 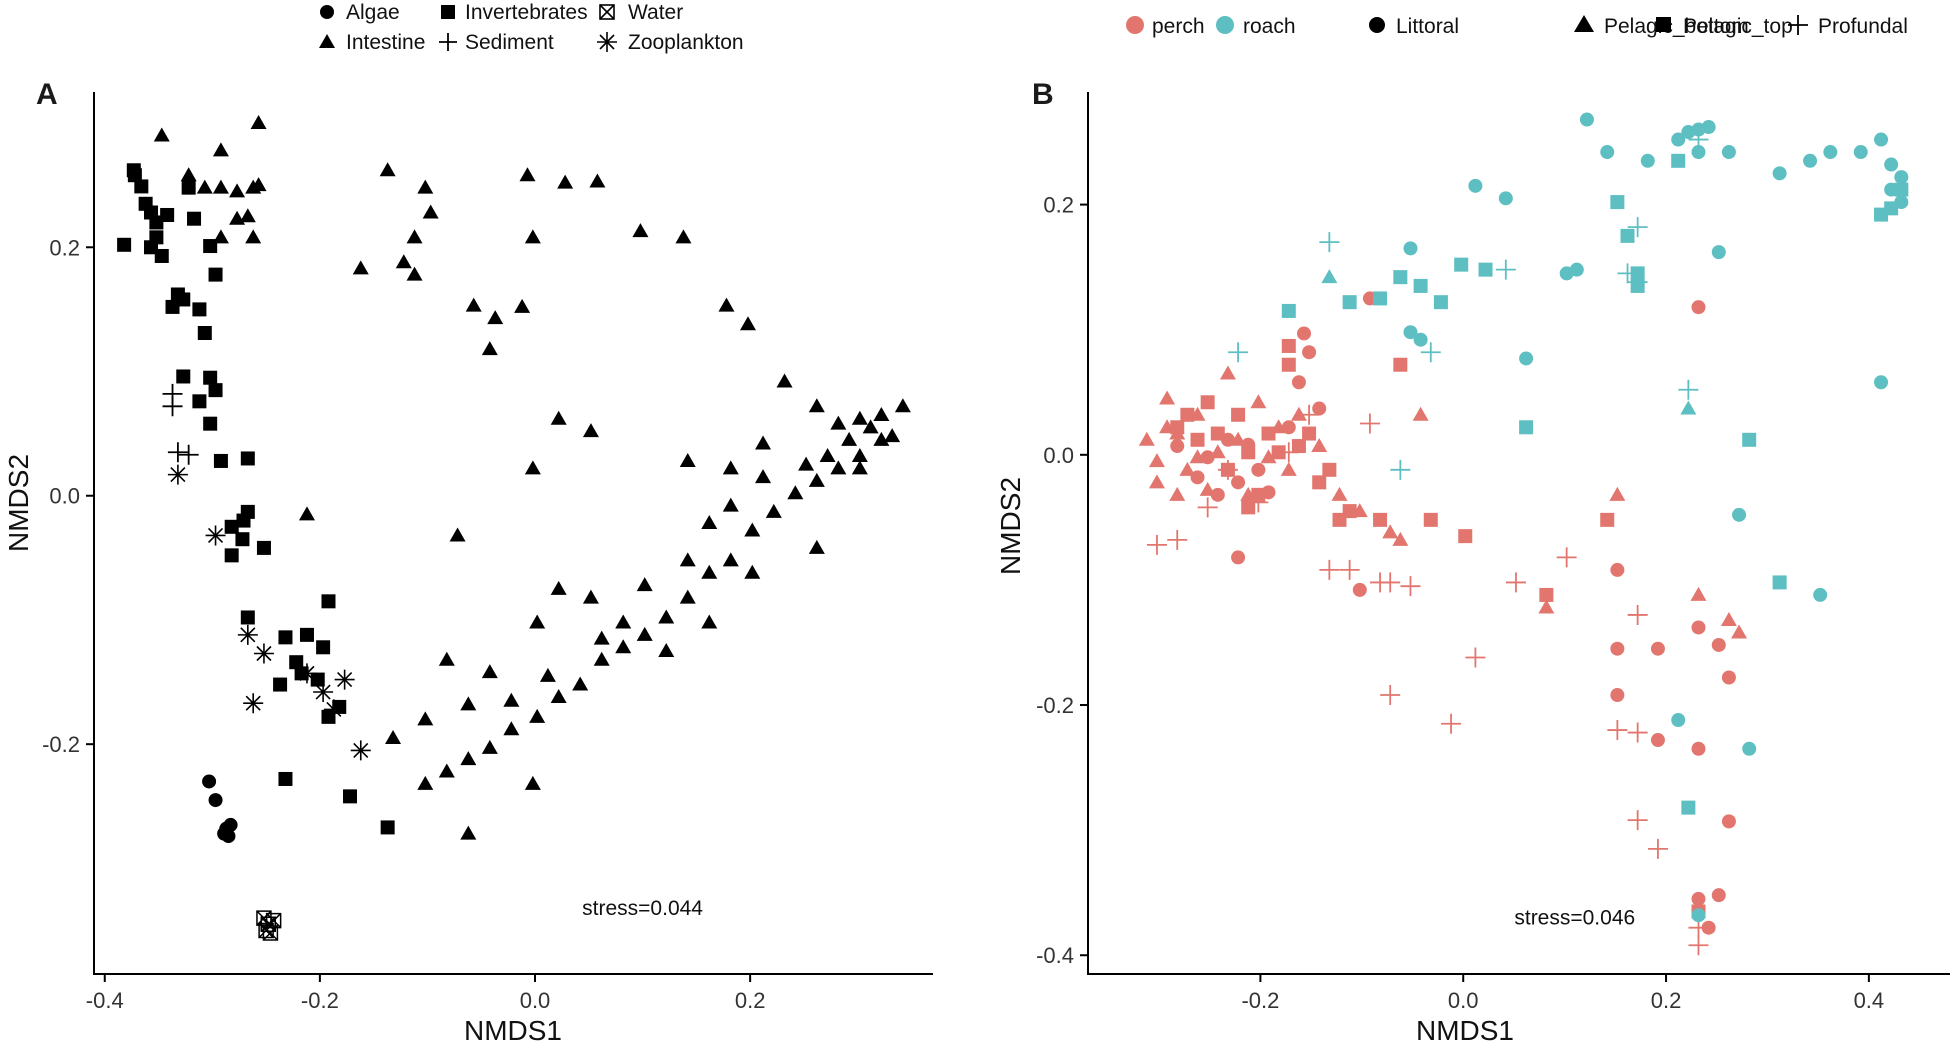 What do you see at coordinates (641, 12) in the screenshot?
I see `legend-a-item-2: Water` at bounding box center [641, 12].